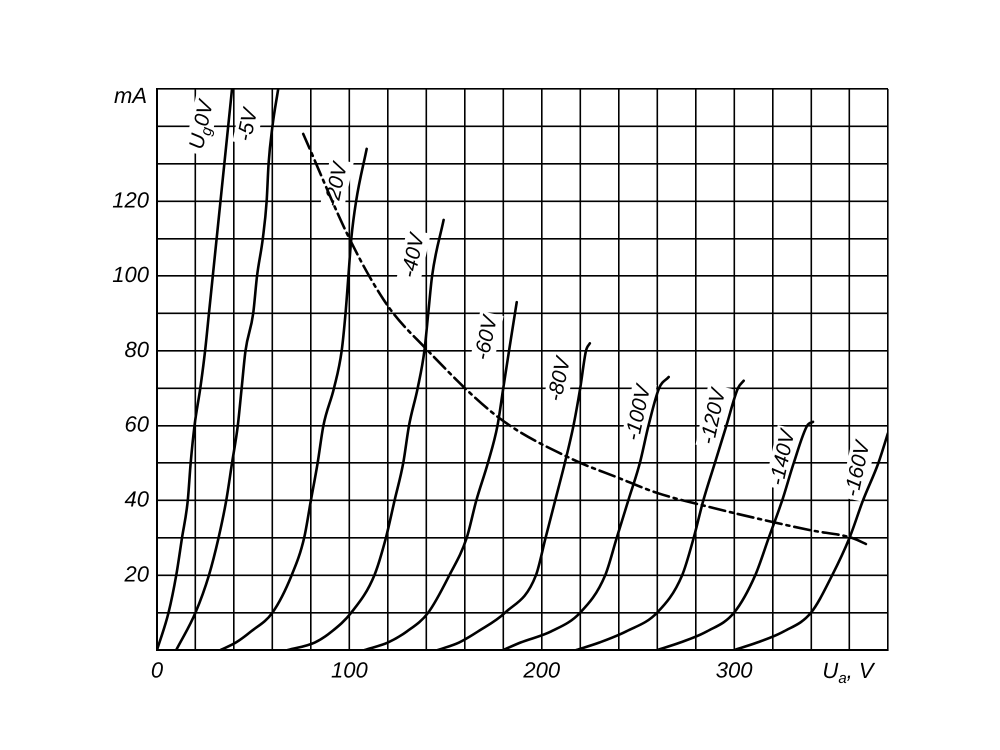 Image resolution: width=1000 pixels, height=750 pixels. What do you see at coordinates (137, 499) in the screenshot?
I see `y-tick-label: 40` at bounding box center [137, 499].